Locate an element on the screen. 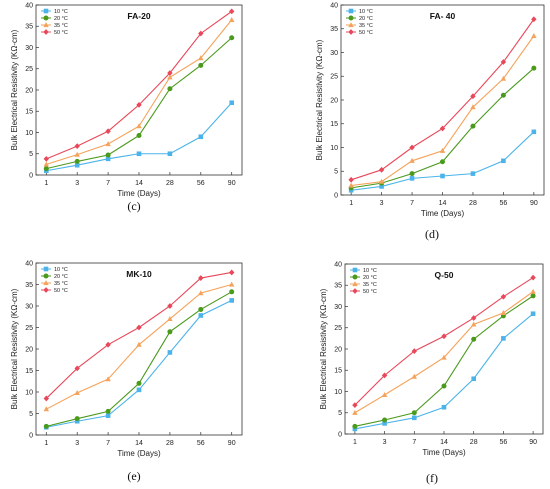 The image size is (550, 489). y-tick-label: 15 is located at coordinates (338, 371).